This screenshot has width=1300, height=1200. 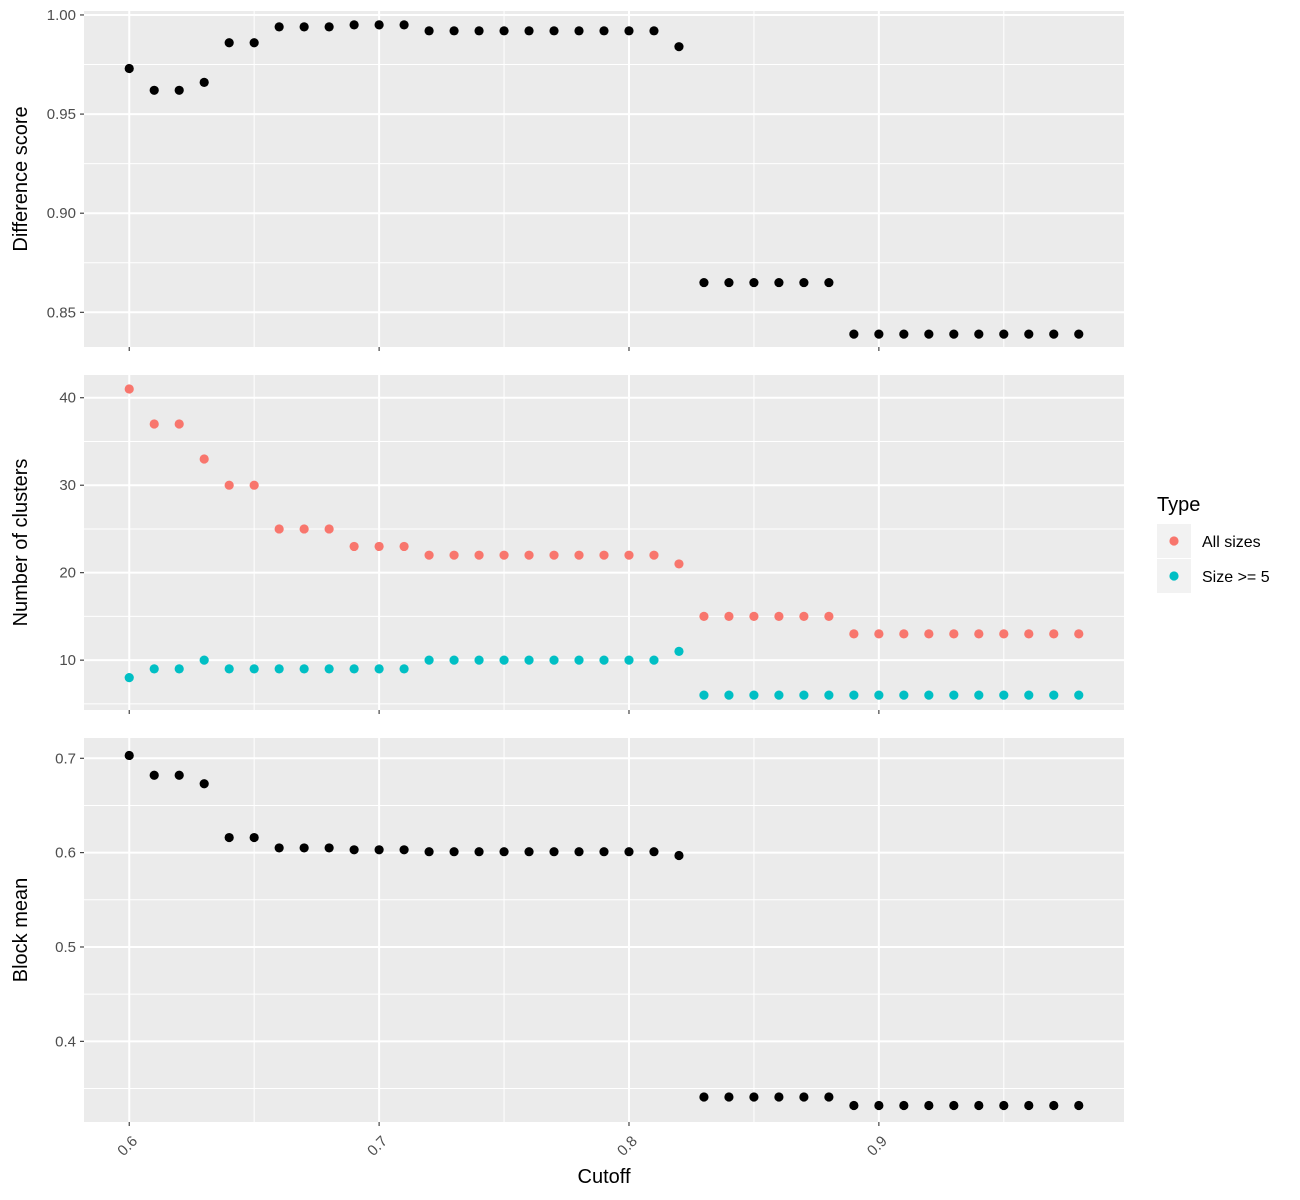 What do you see at coordinates (61, 213) in the screenshot?
I see `y-tick-label: 0.90` at bounding box center [61, 213].